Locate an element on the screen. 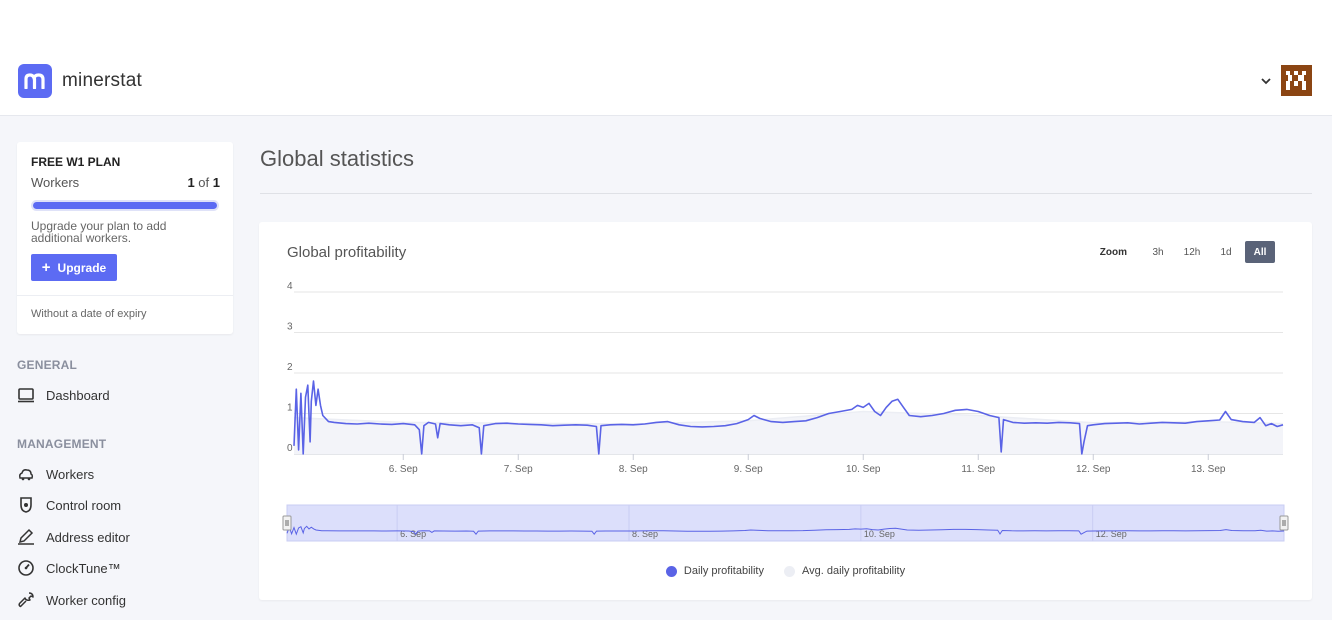 This screenshot has height=620, width=1332. chevron-down-icon is located at coordinates (1266, 81).